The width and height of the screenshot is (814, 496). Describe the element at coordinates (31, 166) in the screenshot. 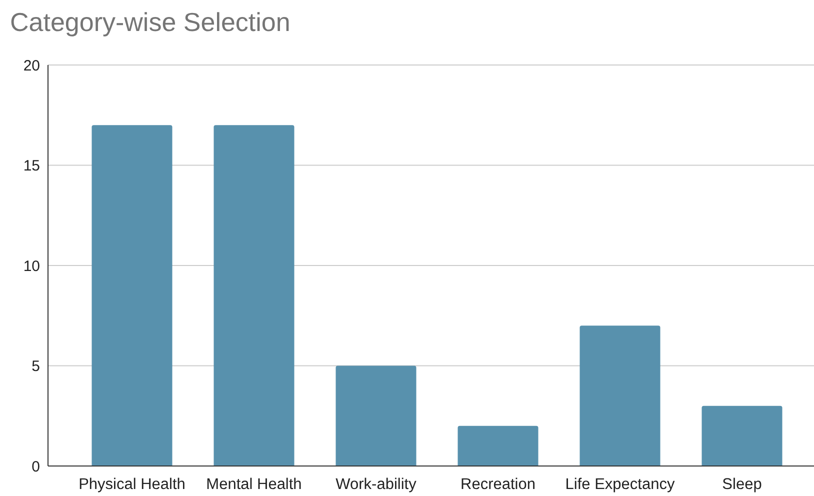

I see `y-tick-label: 15` at that location.